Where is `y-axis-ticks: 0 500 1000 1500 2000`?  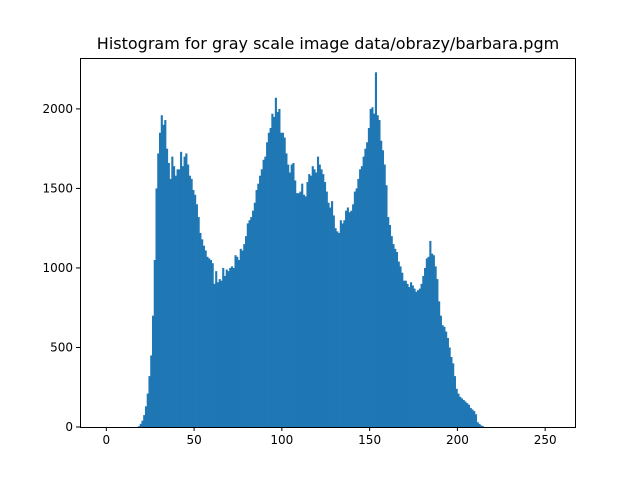 y-axis-ticks: 0 500 1000 1500 2000 is located at coordinates (61, 268).